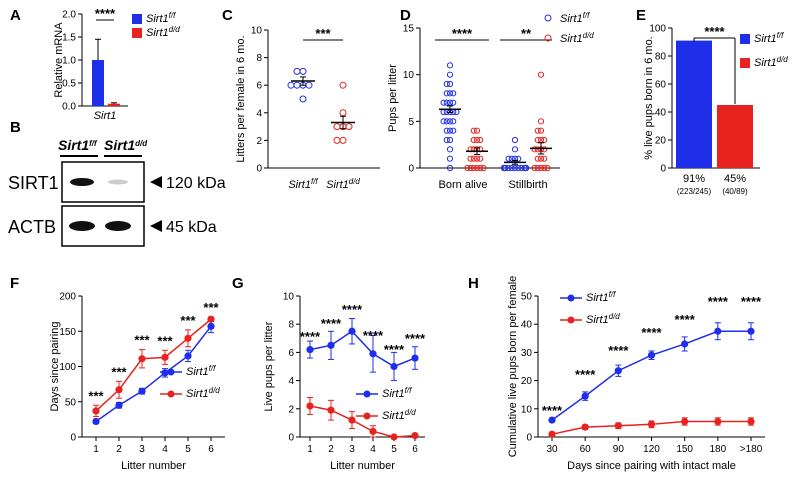 The image size is (800, 480). I want to click on B-lane-label: Sirt1d/d, so click(126, 145).